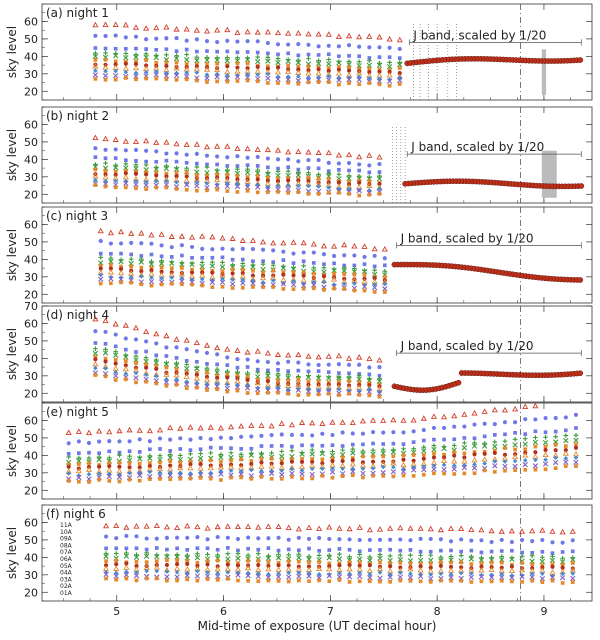  I want to click on x-tick-label: 9, so click(543, 611).